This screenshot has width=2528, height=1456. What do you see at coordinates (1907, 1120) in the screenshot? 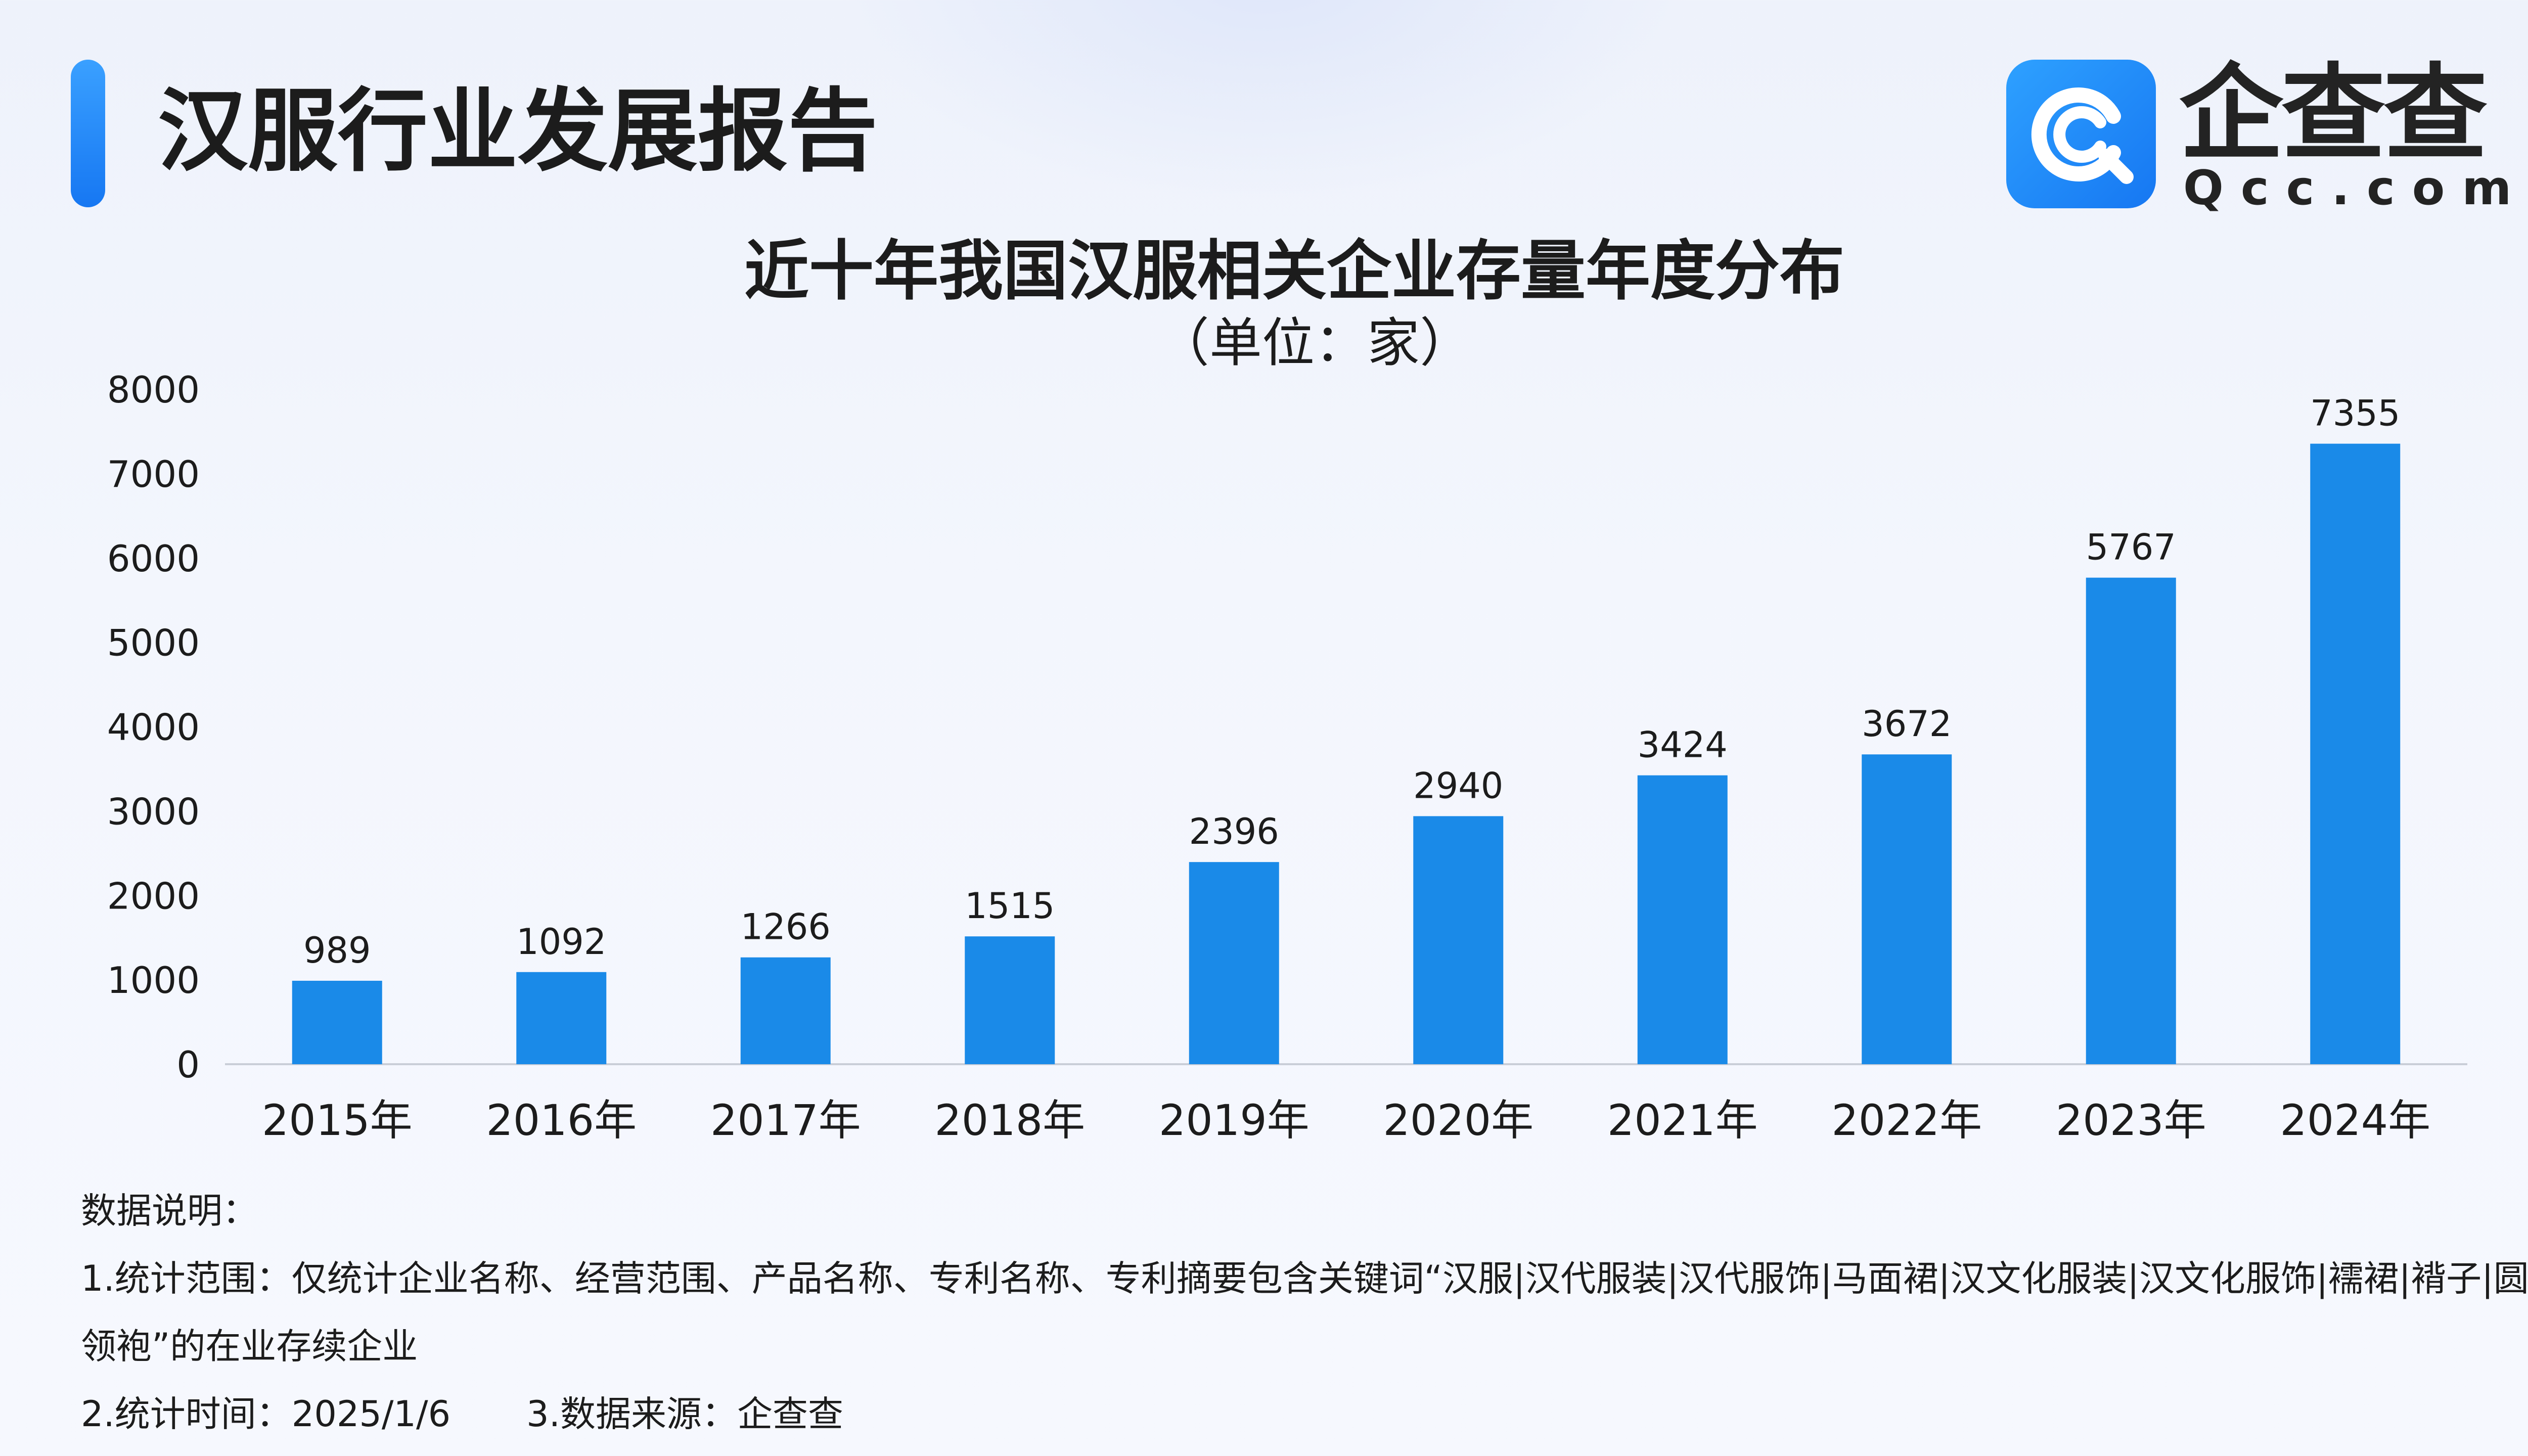
I see `x-tick-label: 2022年` at bounding box center [1907, 1120].